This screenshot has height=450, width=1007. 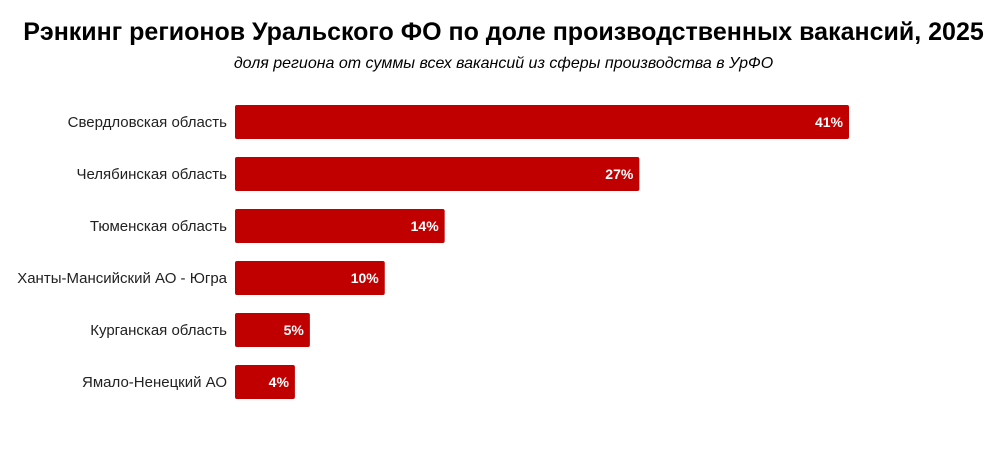 What do you see at coordinates (148, 122) in the screenshot?
I see `category-label: Свердловская область` at bounding box center [148, 122].